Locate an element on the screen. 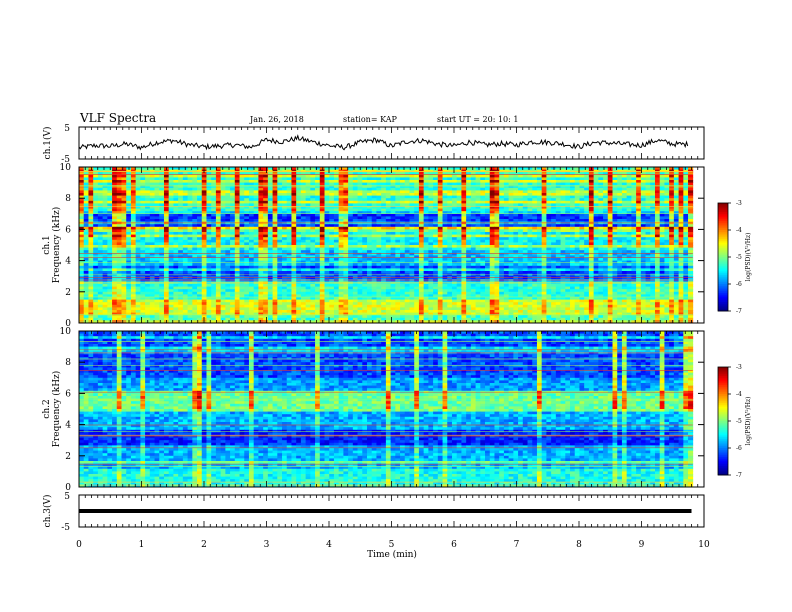  station-label: station= KAP is located at coordinates (370, 119).